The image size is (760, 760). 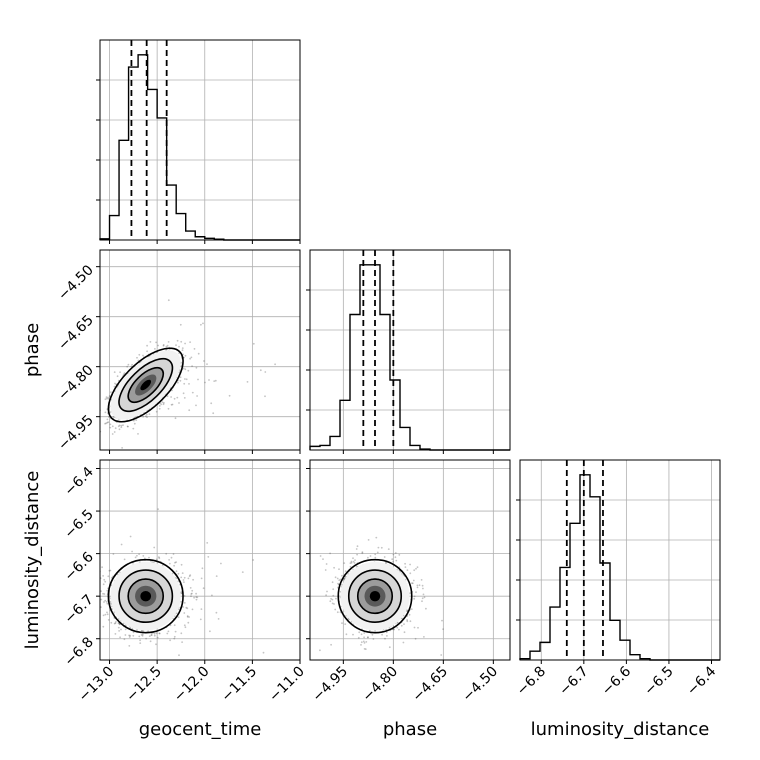 I want to click on contour-line-1-luminosity_distance_vs_geocent_time, so click(x=146, y=596).